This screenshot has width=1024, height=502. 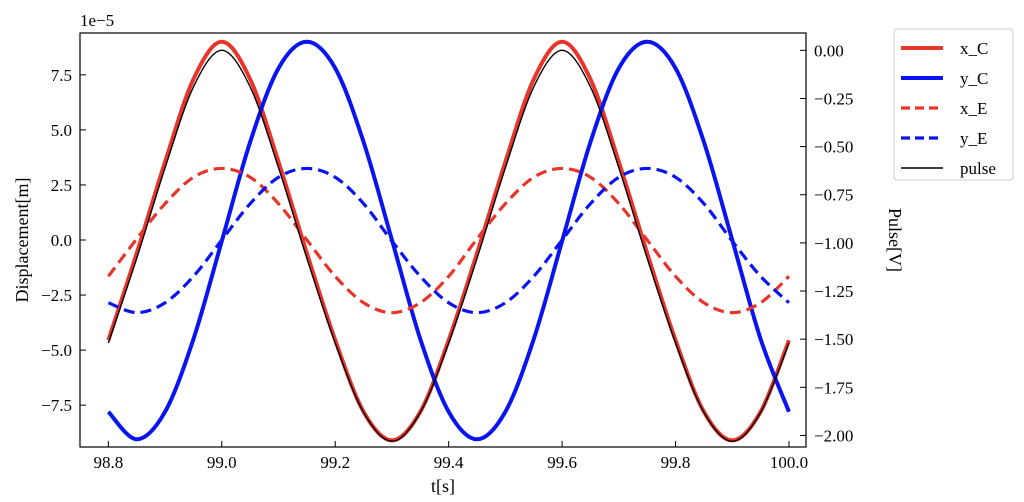 I want to click on y-tick-label: −2.5, so click(x=56, y=295).